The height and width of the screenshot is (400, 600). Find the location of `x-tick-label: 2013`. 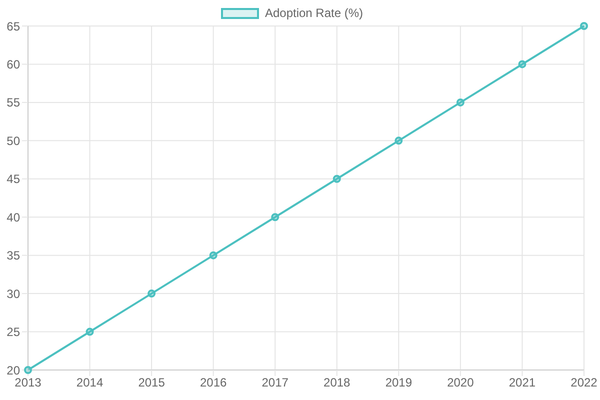

x-tick-label: 2013 is located at coordinates (28, 383).